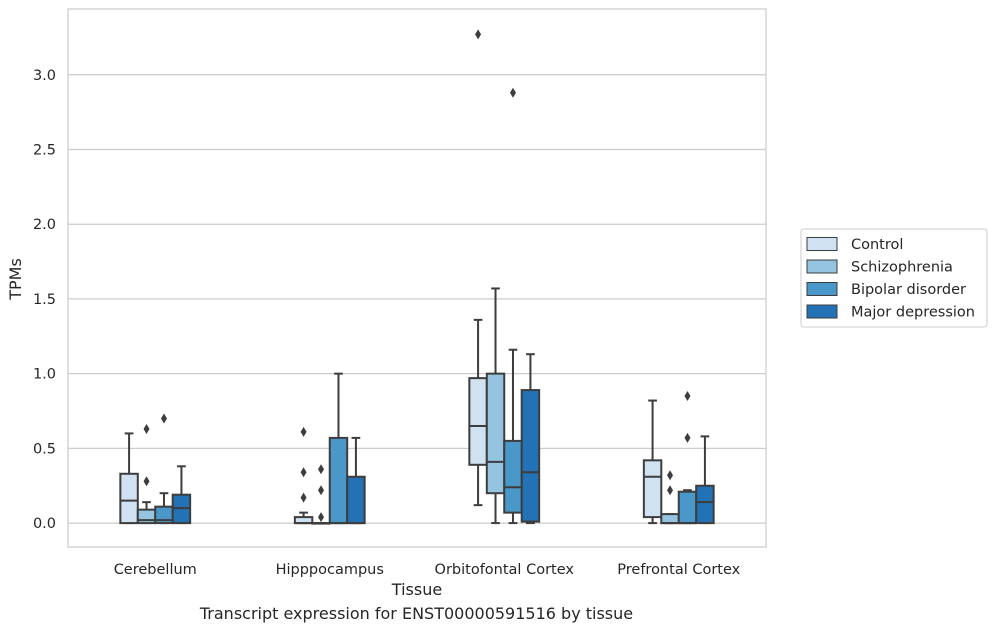  Describe the element at coordinates (330, 570) in the screenshot. I see `x-tick-label: Hipppocampus` at that location.